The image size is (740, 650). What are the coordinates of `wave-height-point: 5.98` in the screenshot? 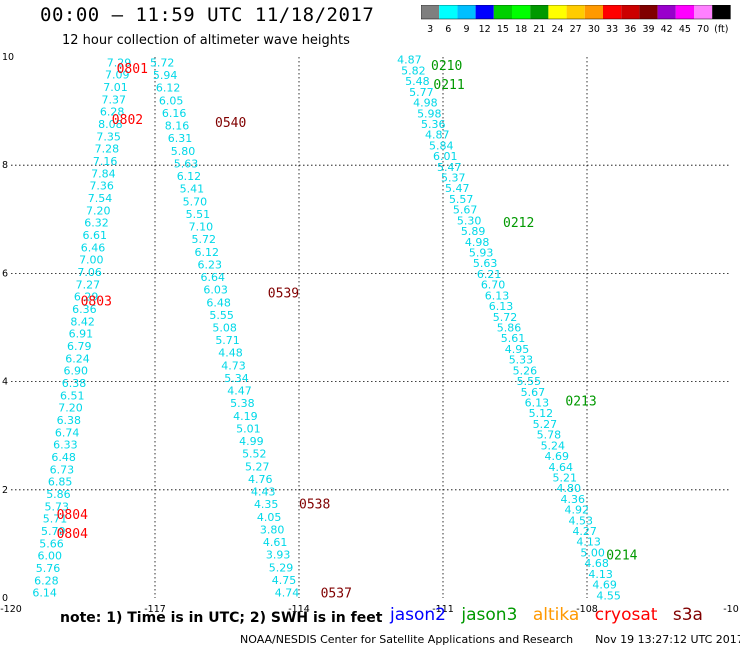 It's located at (429, 113).